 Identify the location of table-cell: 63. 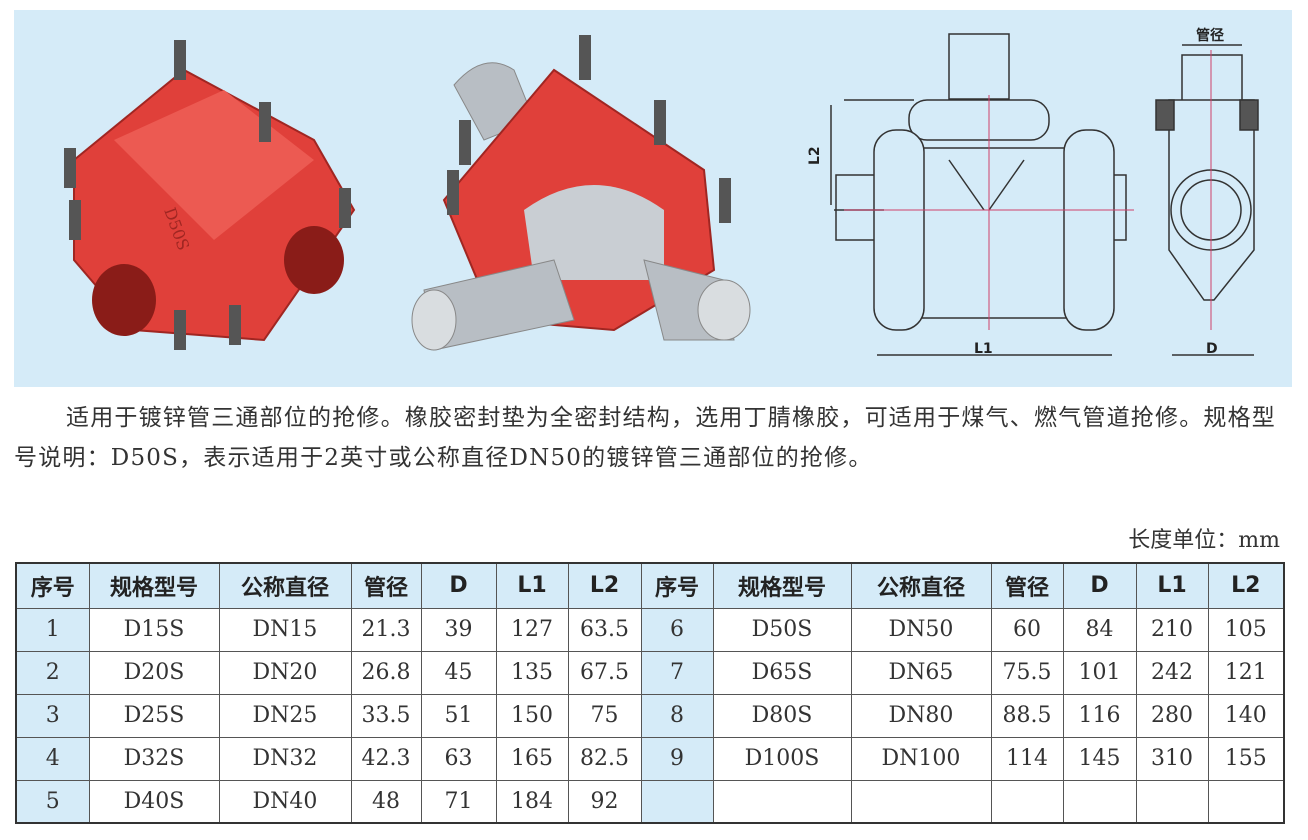
(458, 758).